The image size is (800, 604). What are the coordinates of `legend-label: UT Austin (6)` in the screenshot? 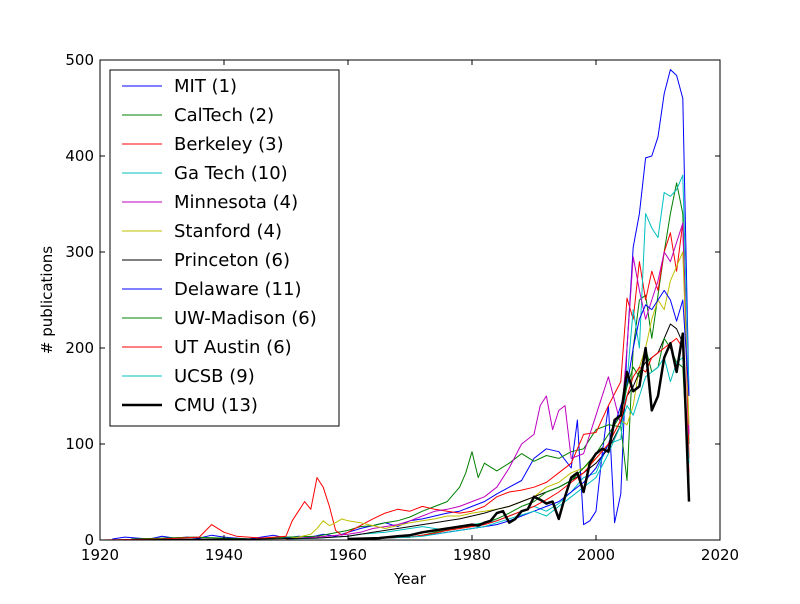 It's located at (233, 347).